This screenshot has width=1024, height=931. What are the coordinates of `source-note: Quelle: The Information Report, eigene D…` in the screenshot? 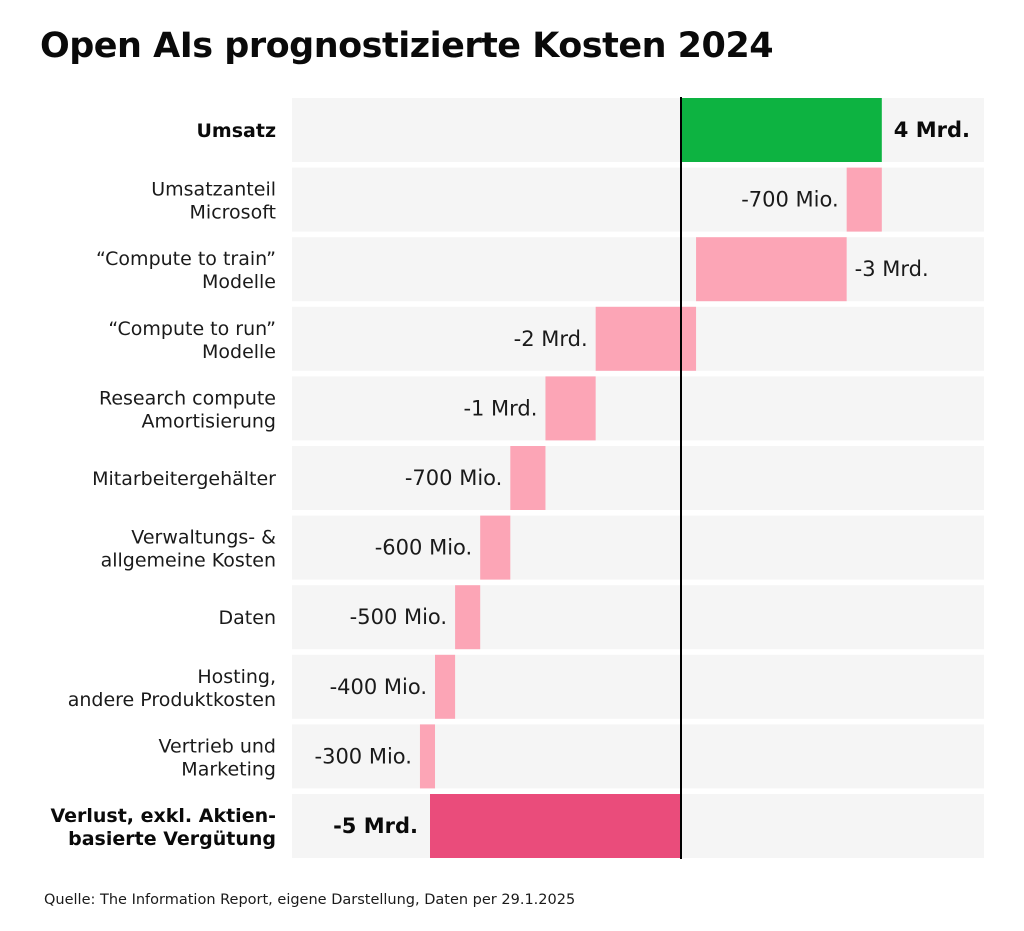 It's located at (310, 900).